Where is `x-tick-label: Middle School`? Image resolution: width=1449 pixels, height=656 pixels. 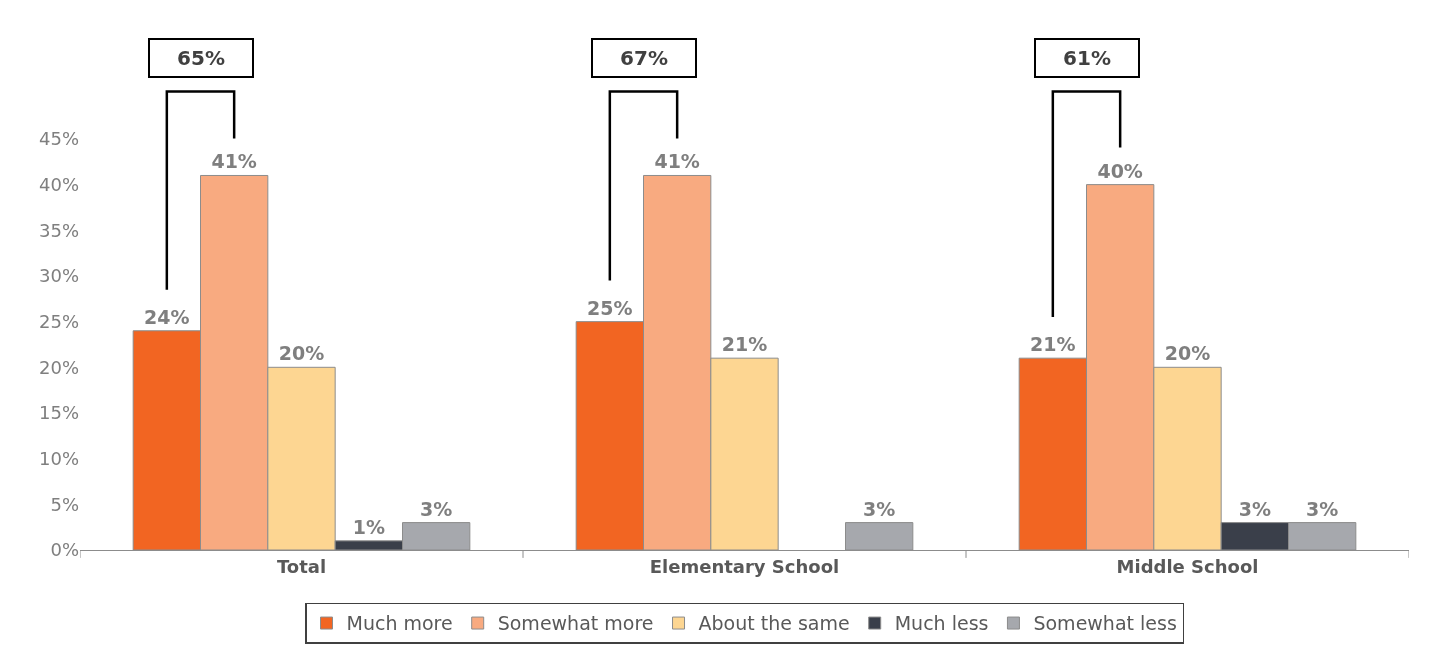
x-tick-label: Middle School is located at coordinates (1187, 566).